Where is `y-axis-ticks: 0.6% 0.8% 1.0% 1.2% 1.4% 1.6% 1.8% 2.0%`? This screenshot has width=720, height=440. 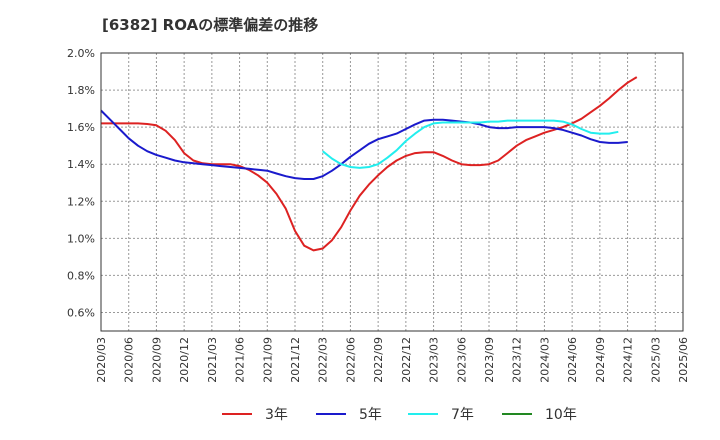
y-axis-ticks: 0.6% 0.8% 1.0% 1.2% 1.4% 1.6% 1.8% 2.0% is located at coordinates (81, 183).